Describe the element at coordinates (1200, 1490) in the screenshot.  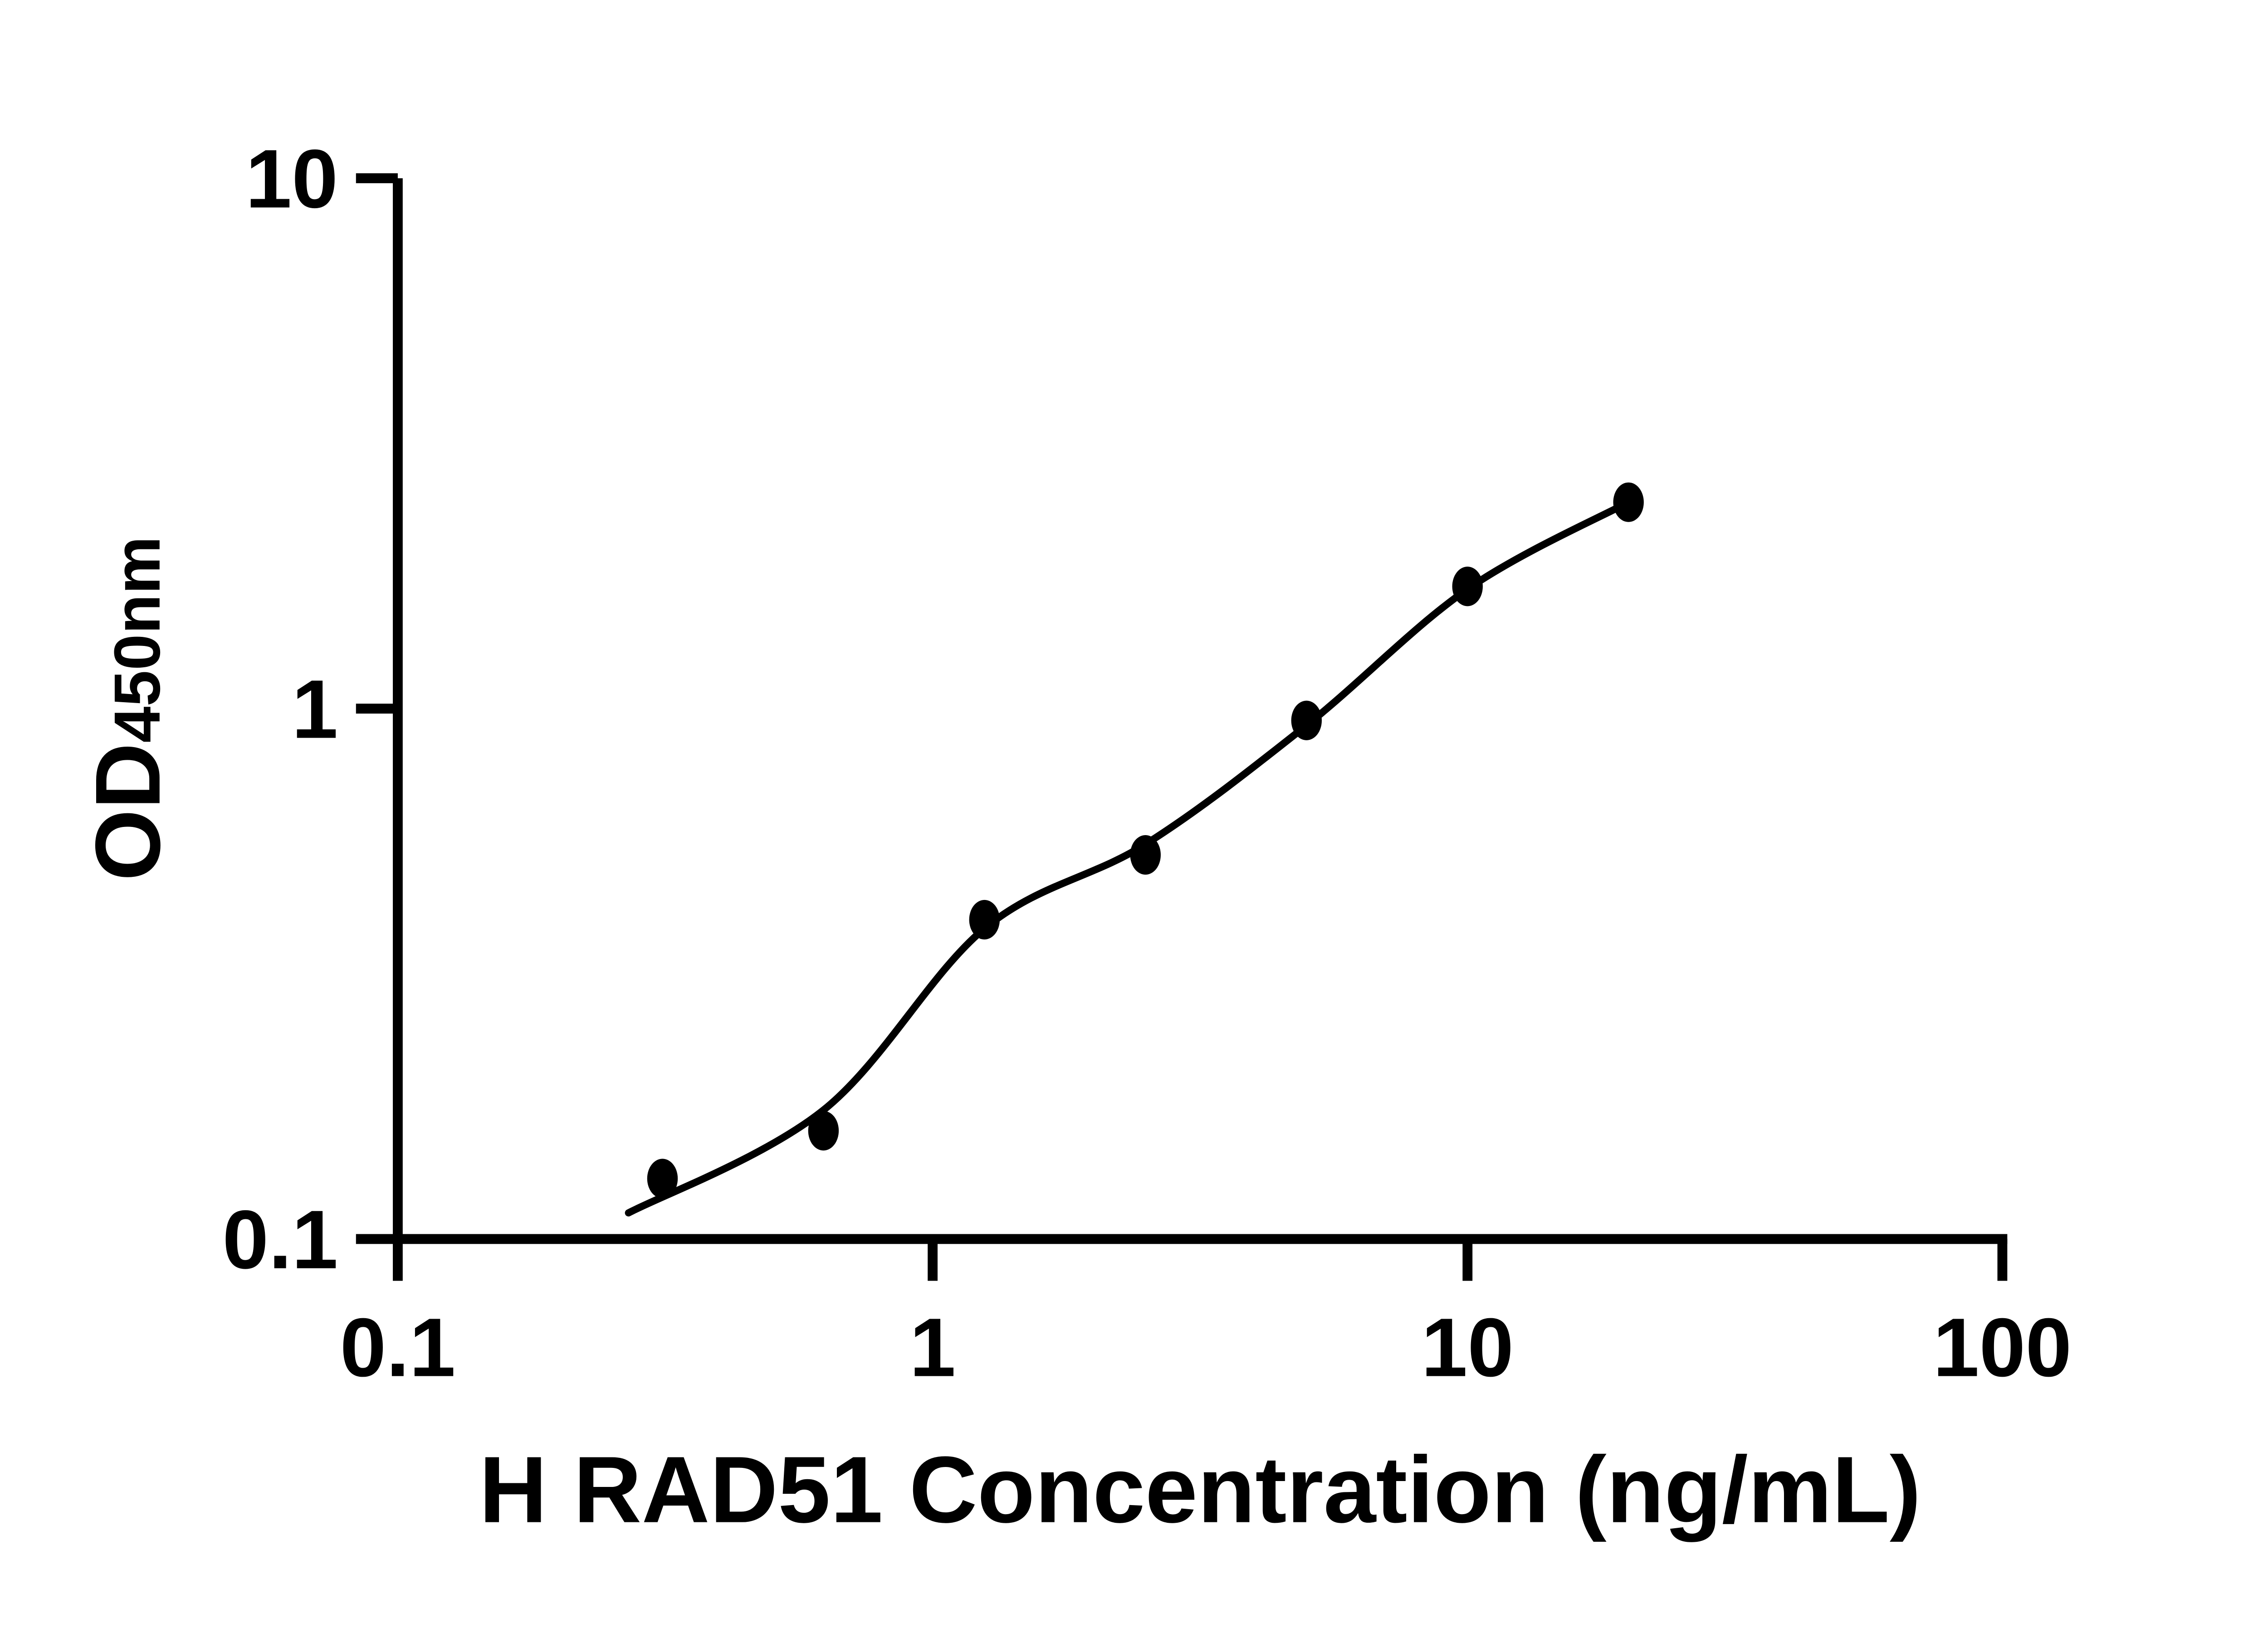
I see `x-axis-title: H RAD51 Concentration (ng/mL)` at that location.